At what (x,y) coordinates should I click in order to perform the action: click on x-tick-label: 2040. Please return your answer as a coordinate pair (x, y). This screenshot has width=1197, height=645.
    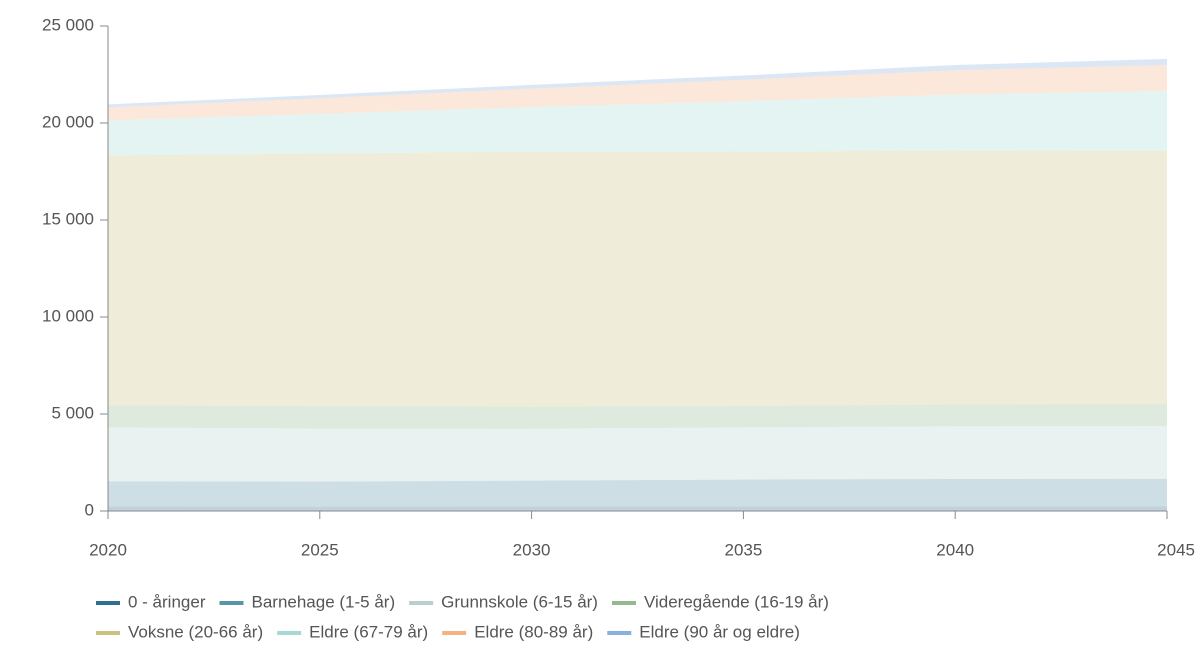
    Looking at the image, I should click on (955, 549).